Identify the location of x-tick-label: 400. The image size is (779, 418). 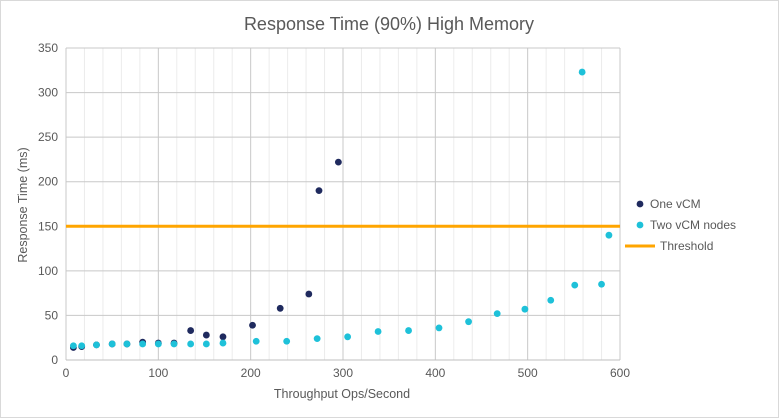
(435, 373).